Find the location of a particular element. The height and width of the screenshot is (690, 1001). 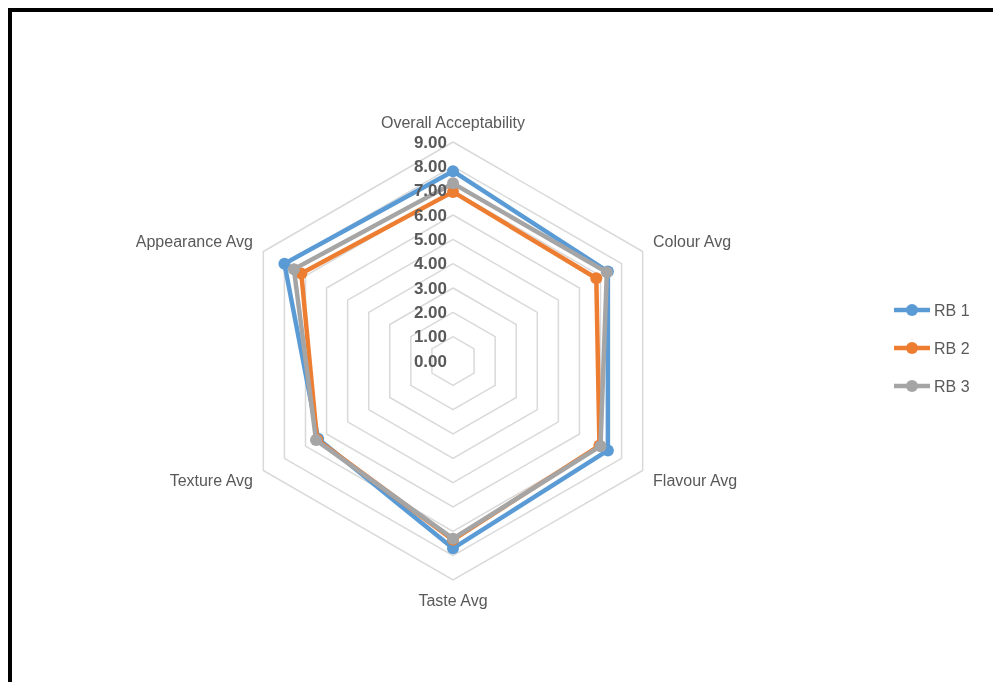

spoke-label: Taste Avg is located at coordinates (453, 600).